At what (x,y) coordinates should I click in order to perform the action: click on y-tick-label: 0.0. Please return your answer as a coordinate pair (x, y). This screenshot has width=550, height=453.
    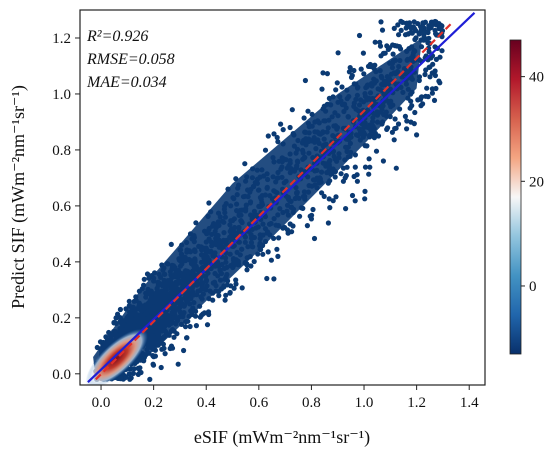
    Looking at the image, I should click on (61, 375).